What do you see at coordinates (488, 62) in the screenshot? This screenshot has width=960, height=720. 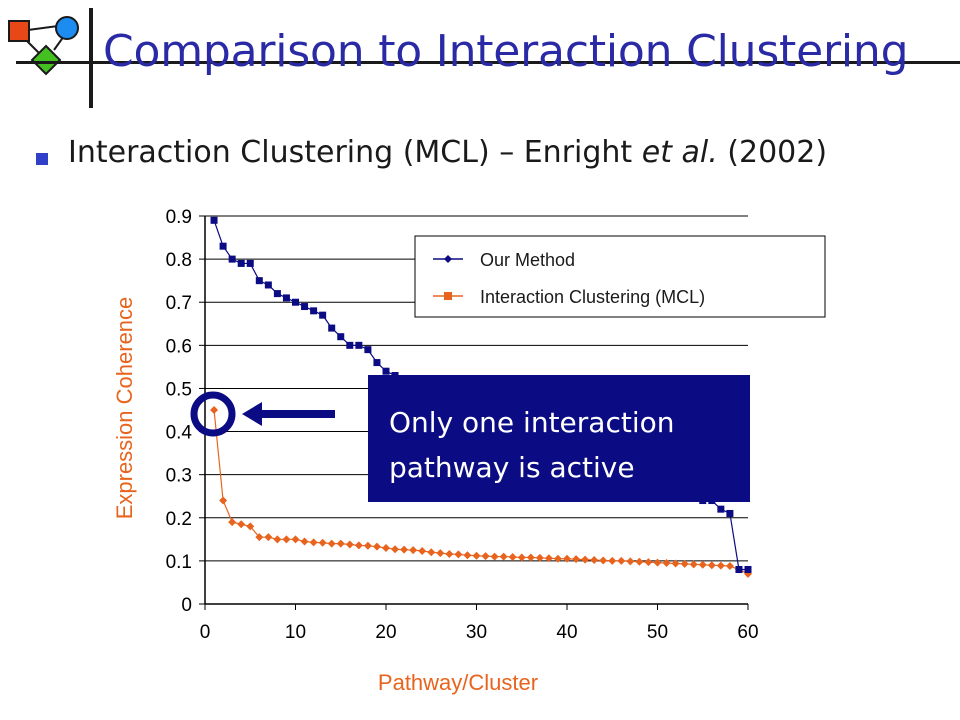 I see `header-horizontal-rule` at bounding box center [488, 62].